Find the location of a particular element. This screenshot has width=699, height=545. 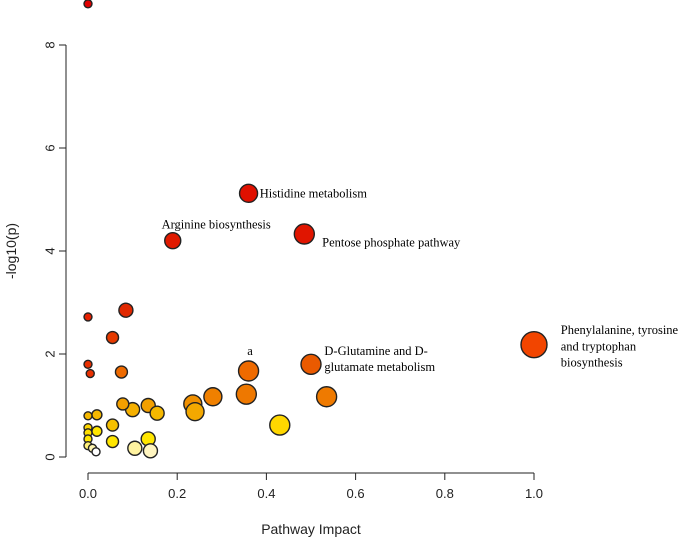

x-tick-label: 0.4 is located at coordinates (266, 493).